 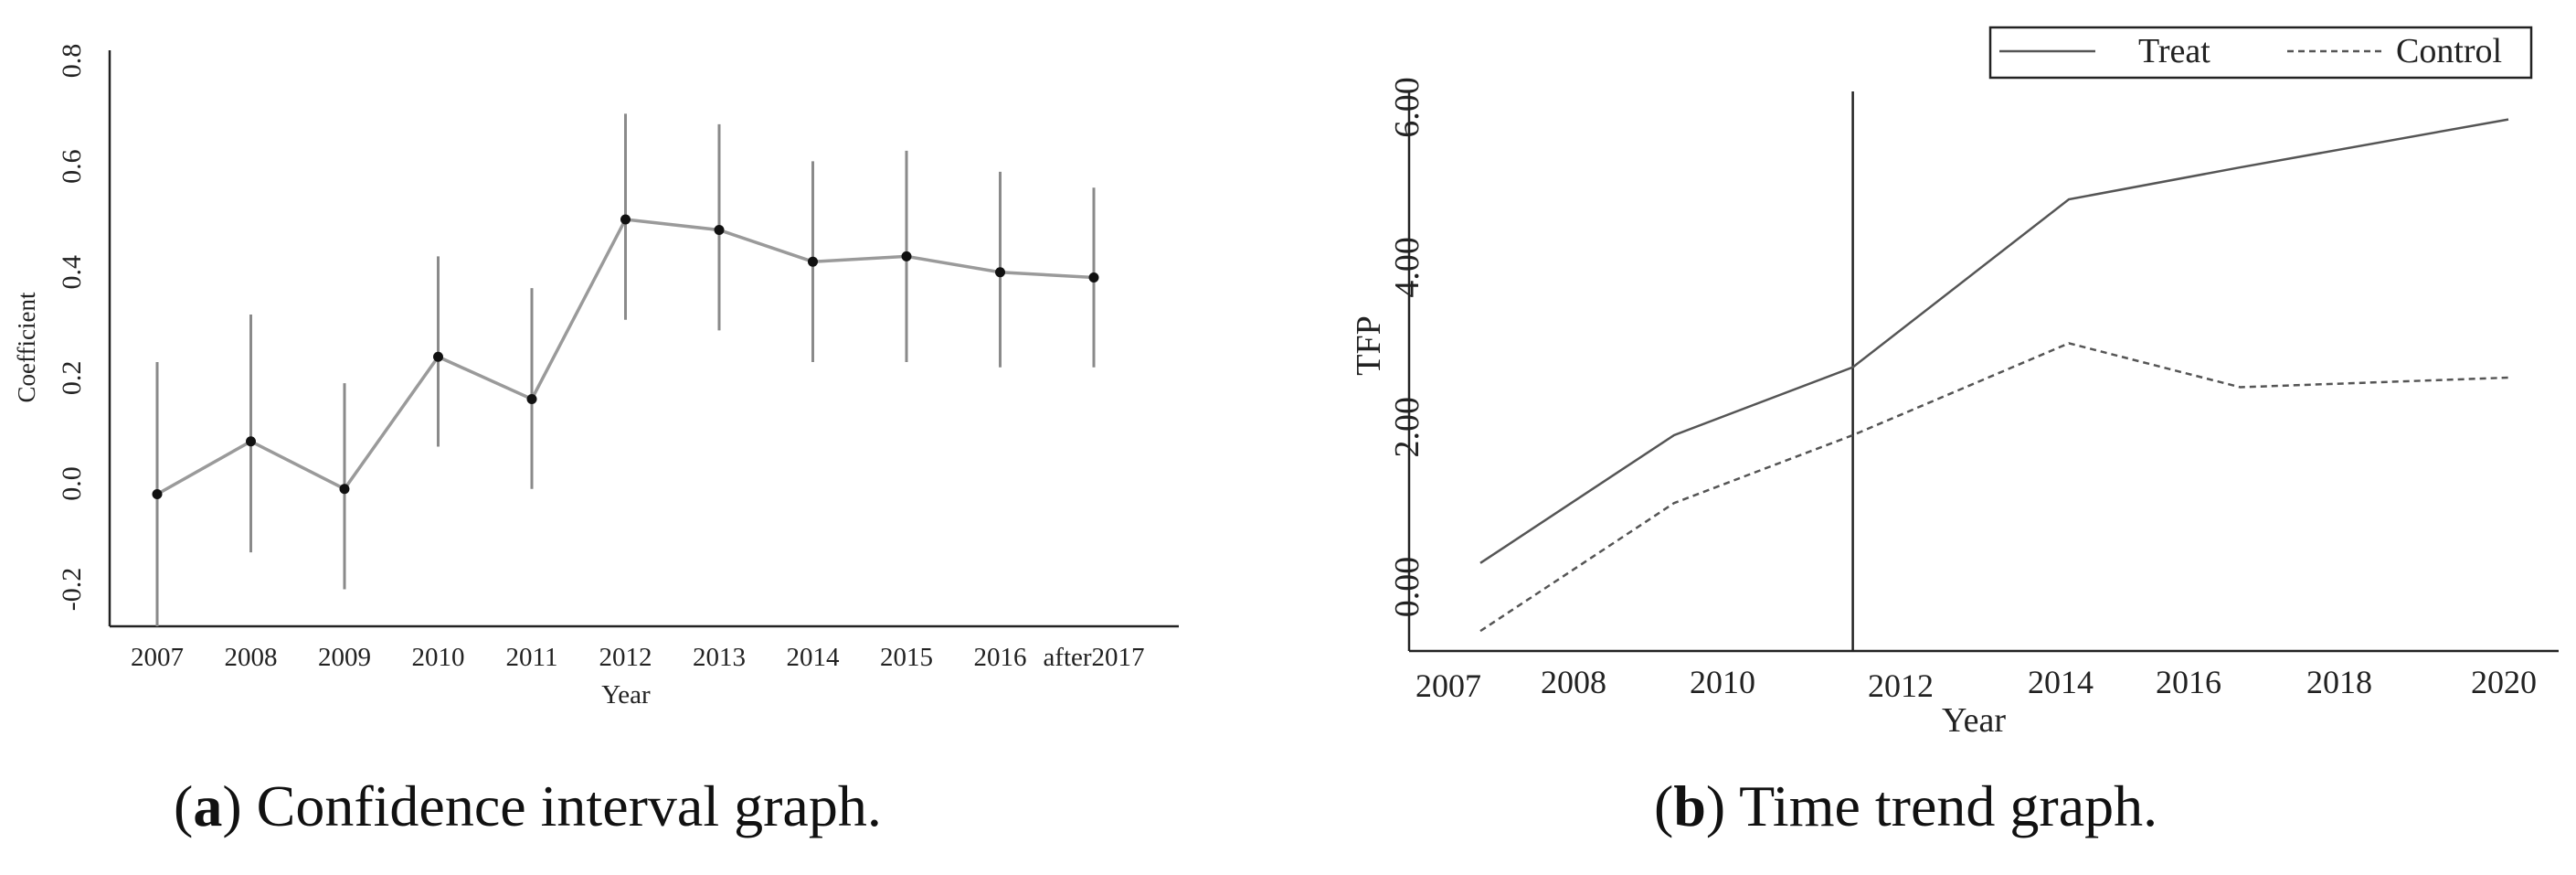 I want to click on y-tick-label-b: 2.00, so click(x=1407, y=427).